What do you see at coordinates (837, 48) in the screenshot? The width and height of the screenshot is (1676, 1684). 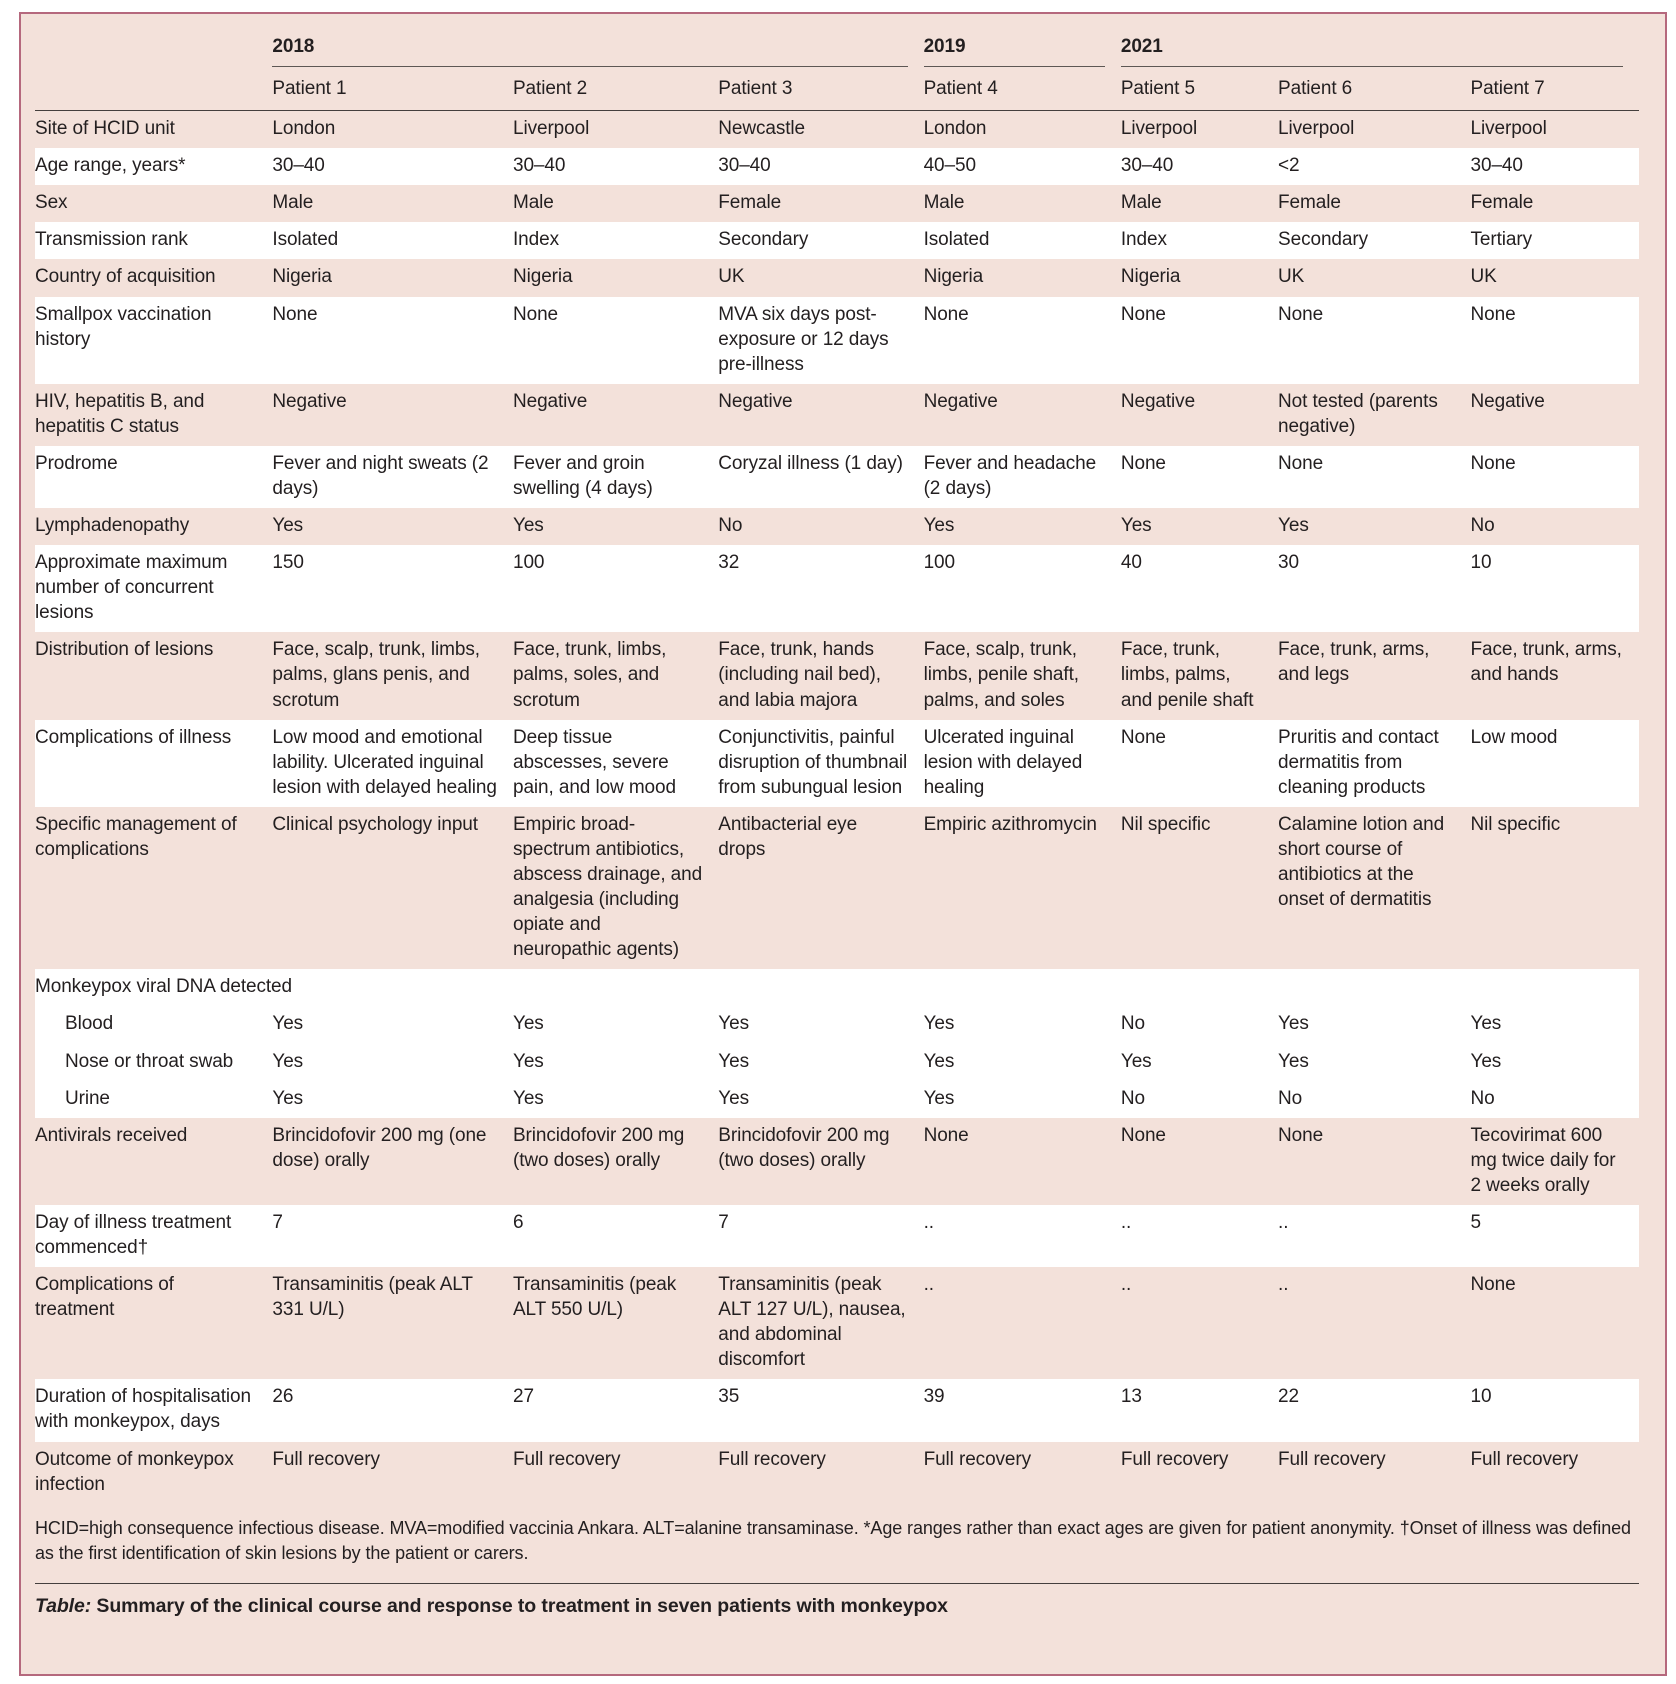 I see `year-header-row: 2018 2019 2021` at bounding box center [837, 48].